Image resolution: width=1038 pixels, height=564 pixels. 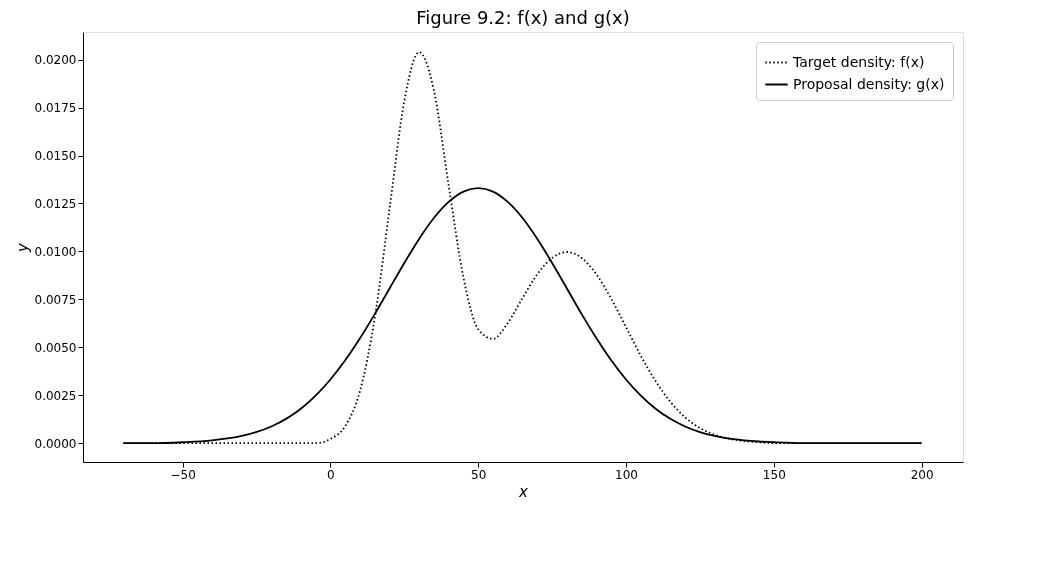 I want to click on y-tick-label: 0.0125, so click(x=55, y=203).